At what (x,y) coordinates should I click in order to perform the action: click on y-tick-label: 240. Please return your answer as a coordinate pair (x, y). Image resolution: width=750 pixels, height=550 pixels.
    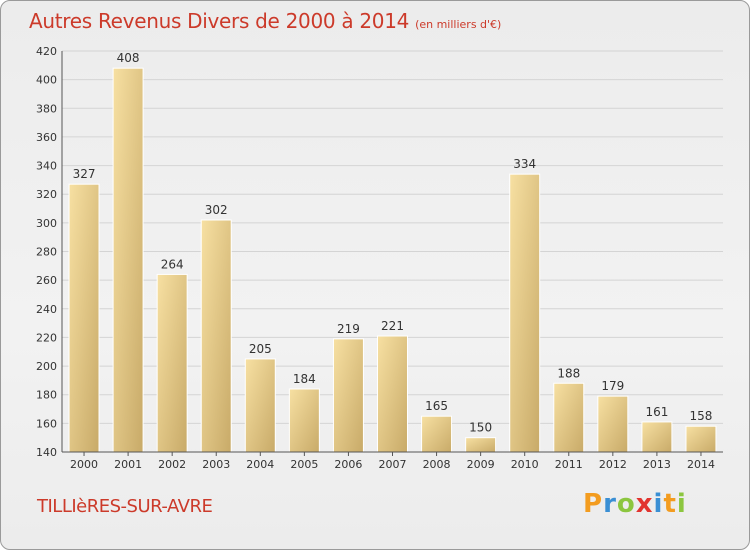
    Looking at the image, I should click on (46, 309).